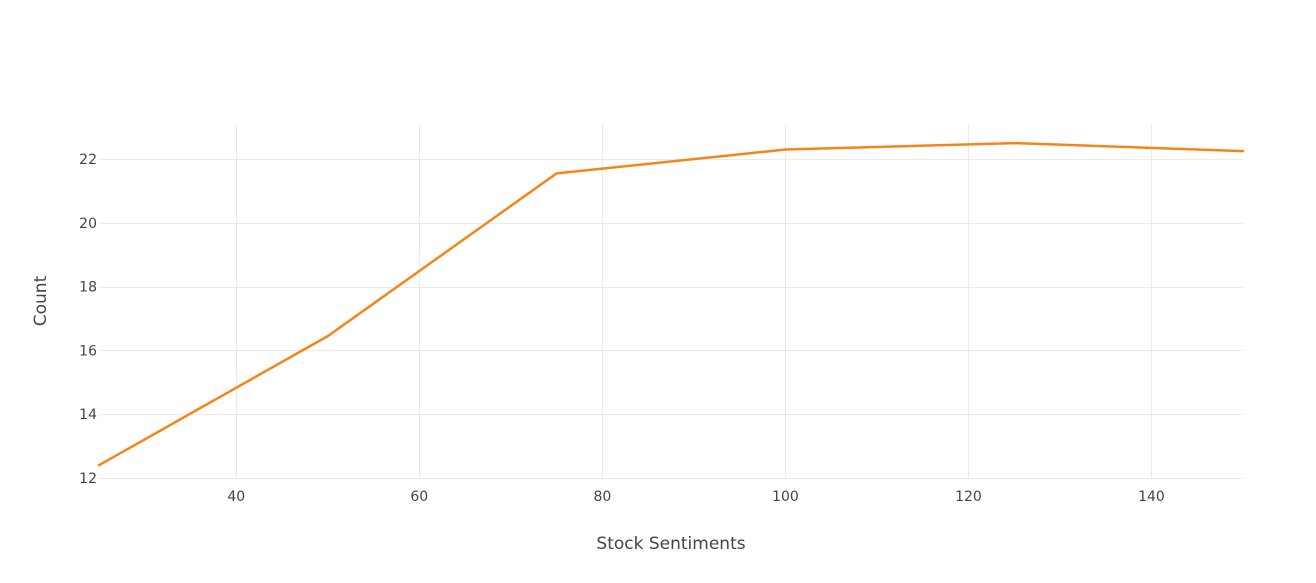 This screenshot has width=1316, height=583. I want to click on x-tick-label: 100, so click(785, 497).